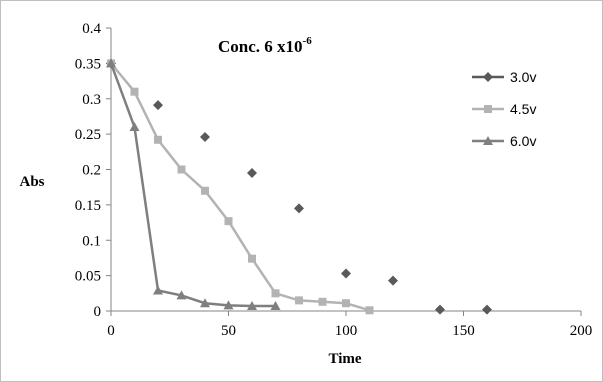  I want to click on y-tick-label: 0.05, so click(88, 277).